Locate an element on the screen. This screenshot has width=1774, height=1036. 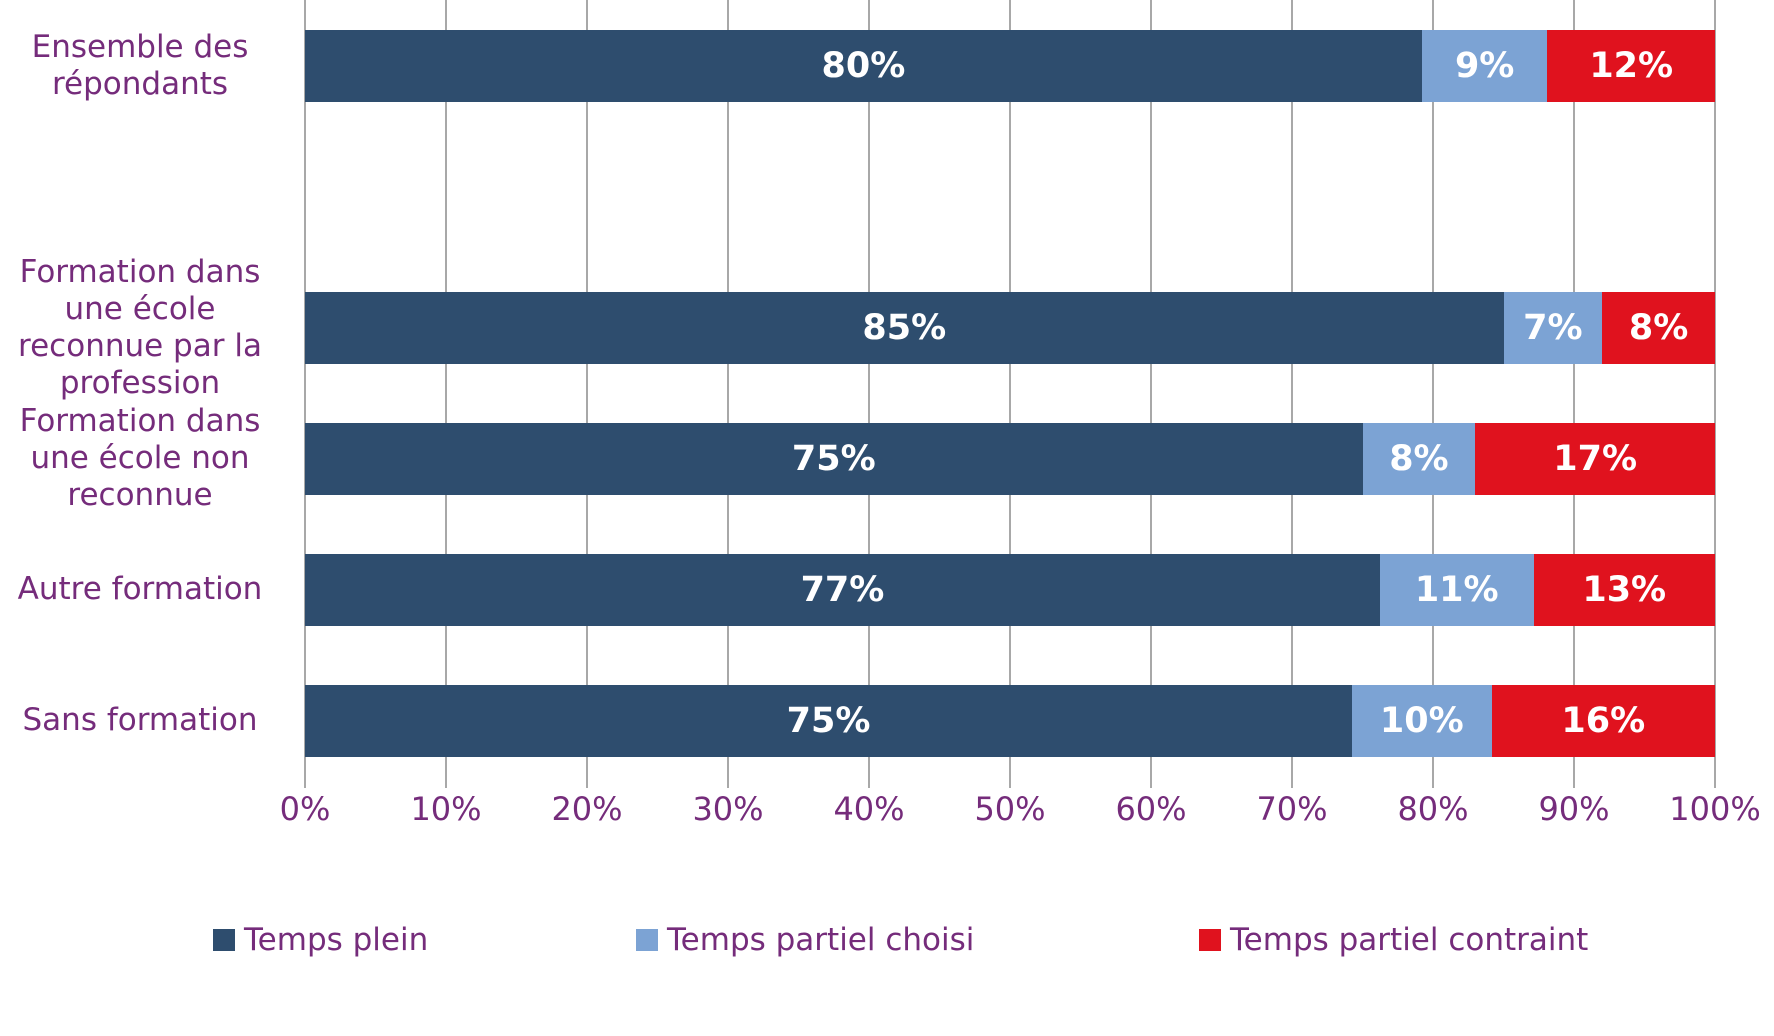
bar-row-sans-formation: 75% 10% 16% is located at coordinates (1010, 720).